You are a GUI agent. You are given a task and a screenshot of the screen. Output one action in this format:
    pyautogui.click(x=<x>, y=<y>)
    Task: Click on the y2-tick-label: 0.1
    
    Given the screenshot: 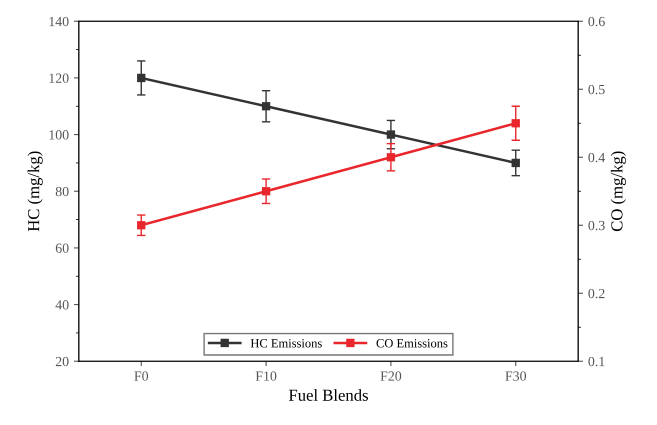 What is the action you would take?
    pyautogui.click(x=596, y=361)
    